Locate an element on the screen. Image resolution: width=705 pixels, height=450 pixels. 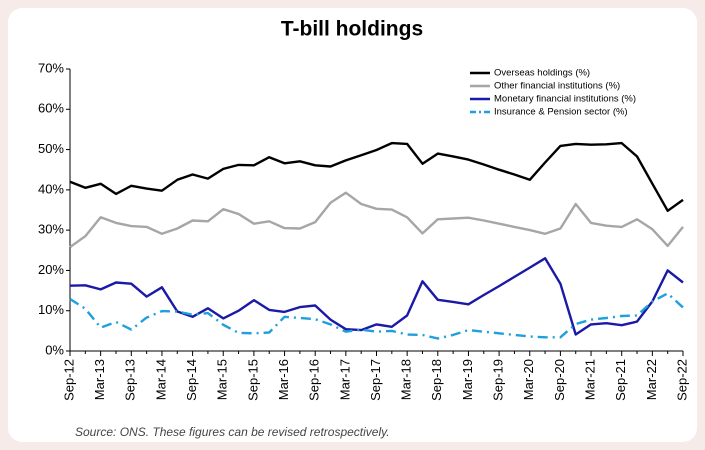
x-tick-label: Mar-19 is located at coordinates (467, 379).